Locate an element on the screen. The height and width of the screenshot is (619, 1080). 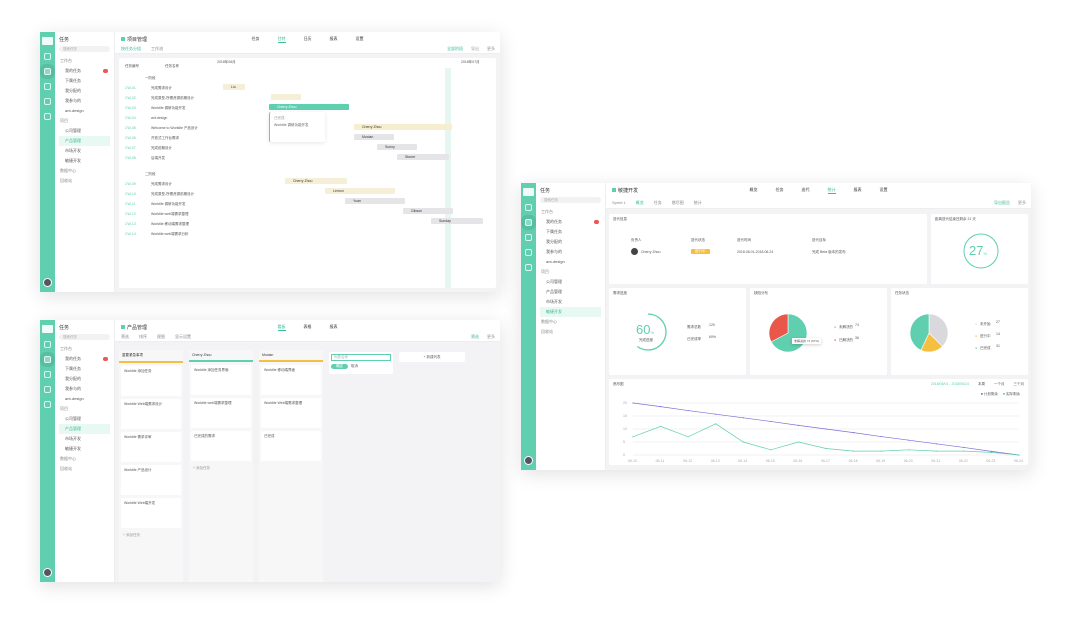
add-list-button: + 新建列表 is located at coordinates (432, 357).